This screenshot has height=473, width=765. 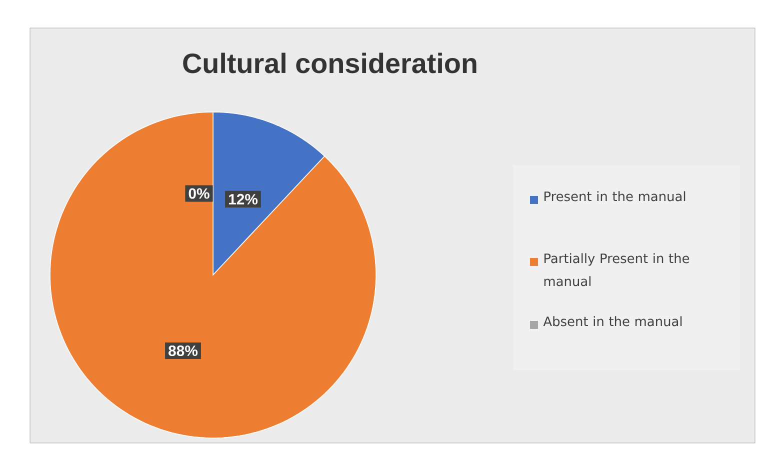 I want to click on text: 0%, so click(x=199, y=193).